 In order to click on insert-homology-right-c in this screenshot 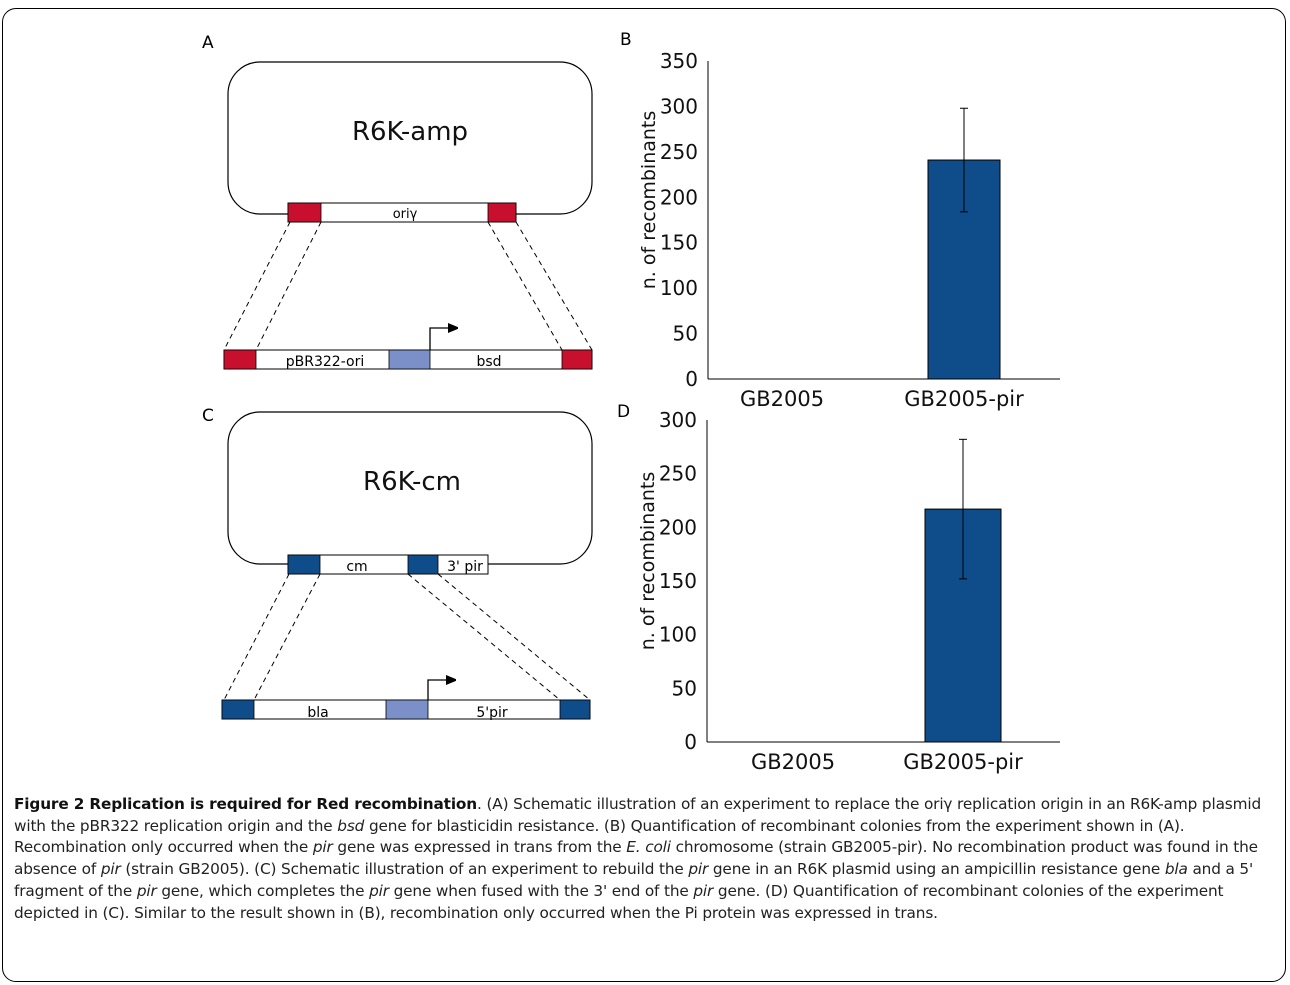, I will do `click(575, 709)`.